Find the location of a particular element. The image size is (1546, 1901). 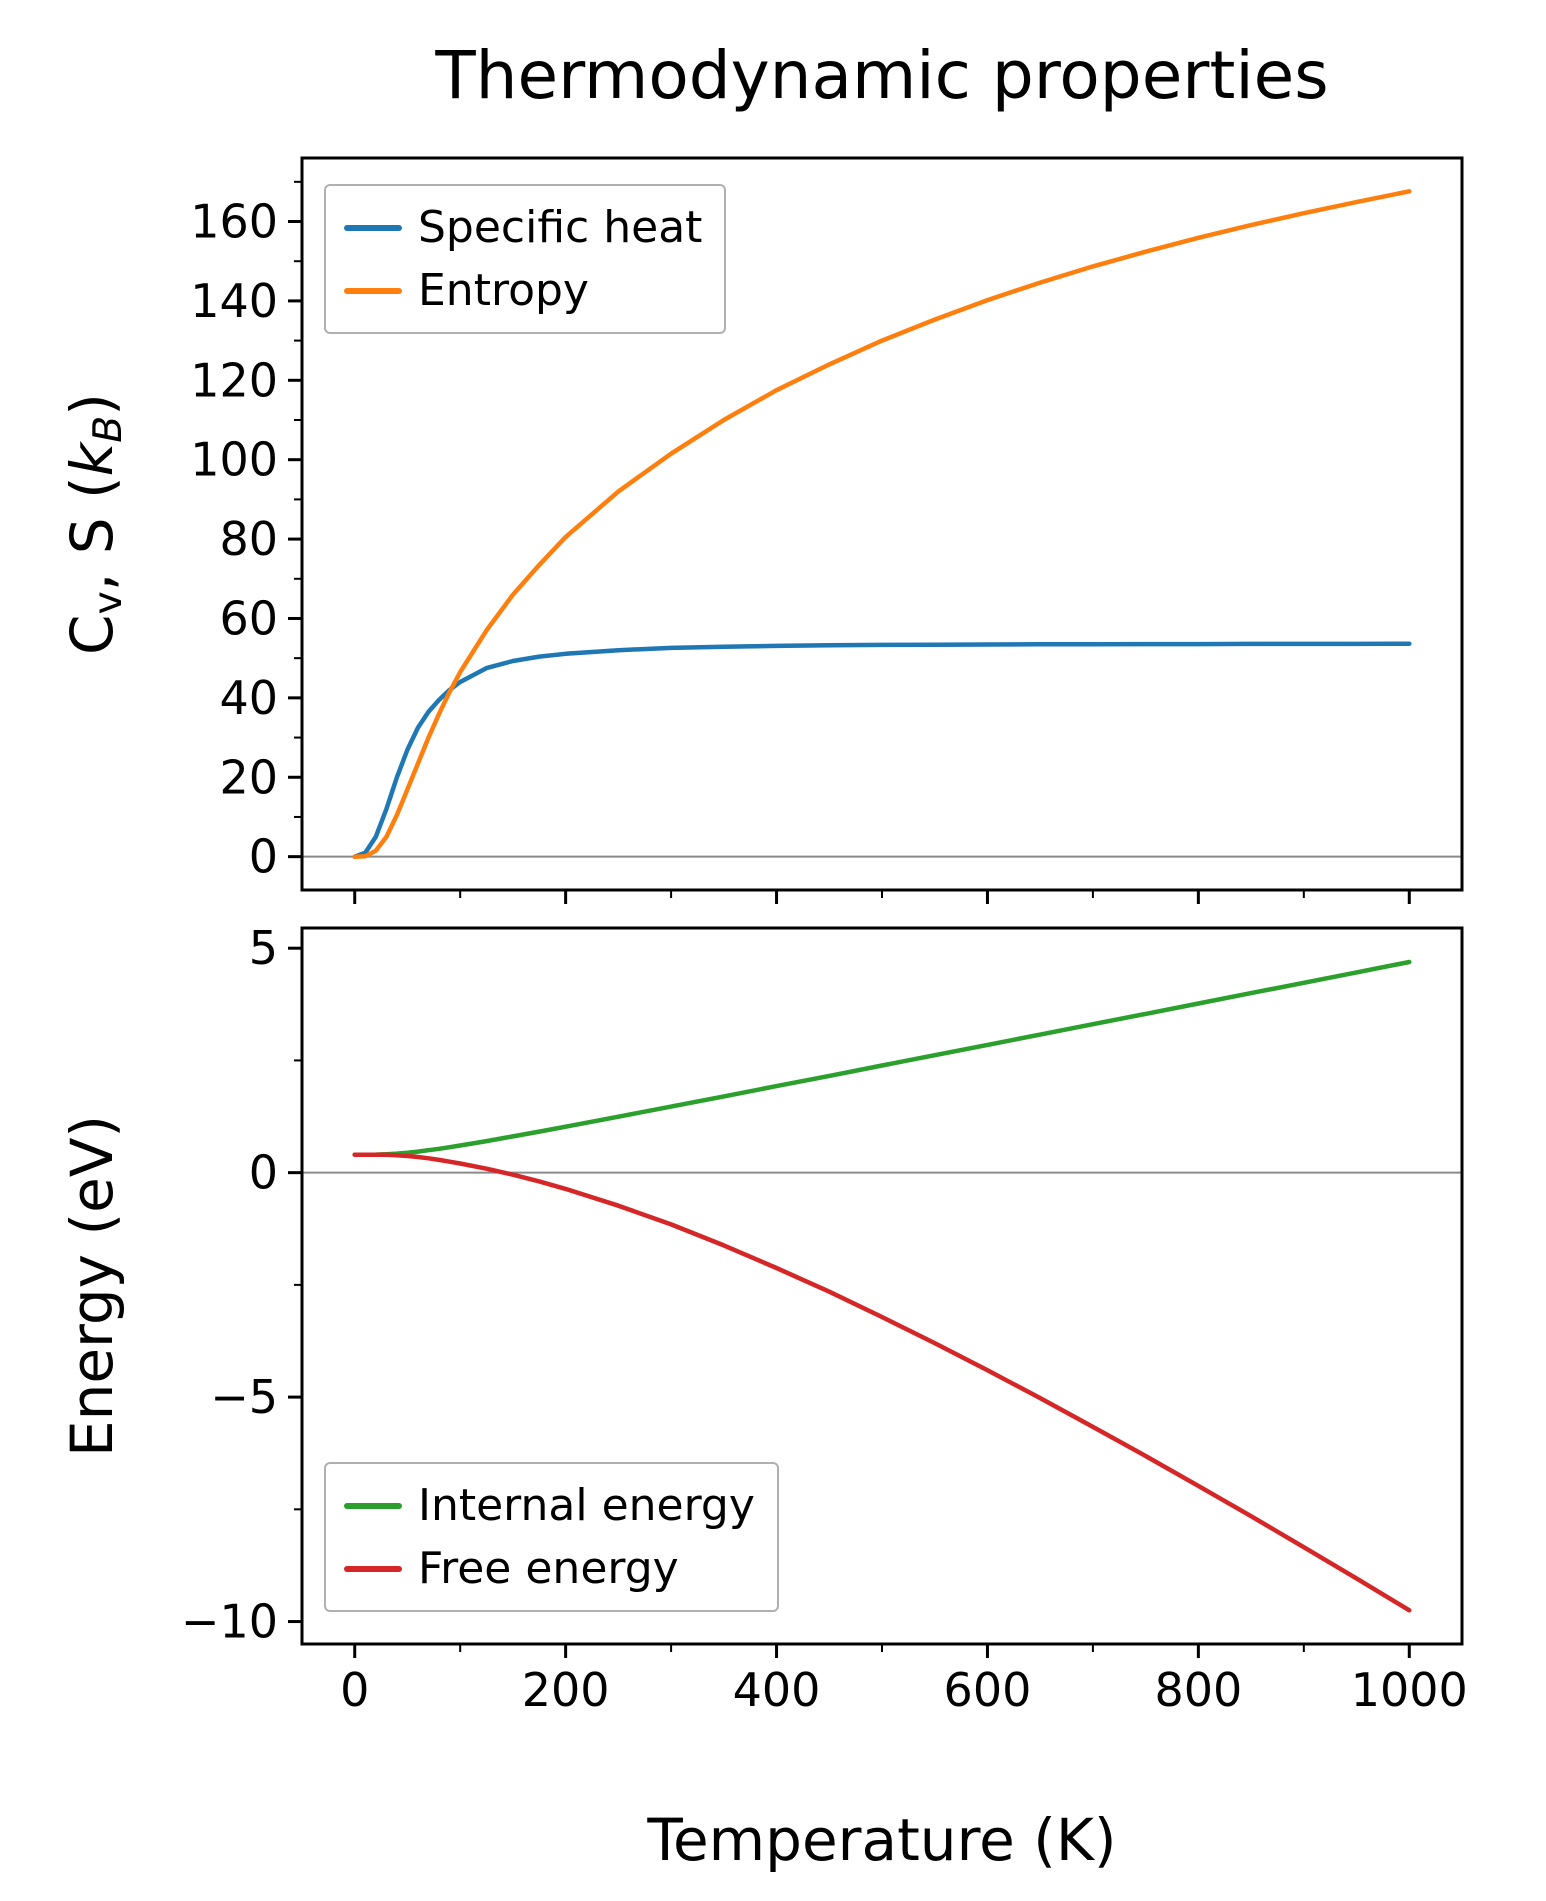

bottom-y-axis-label: Energy (eV) is located at coordinates (92, 1286).